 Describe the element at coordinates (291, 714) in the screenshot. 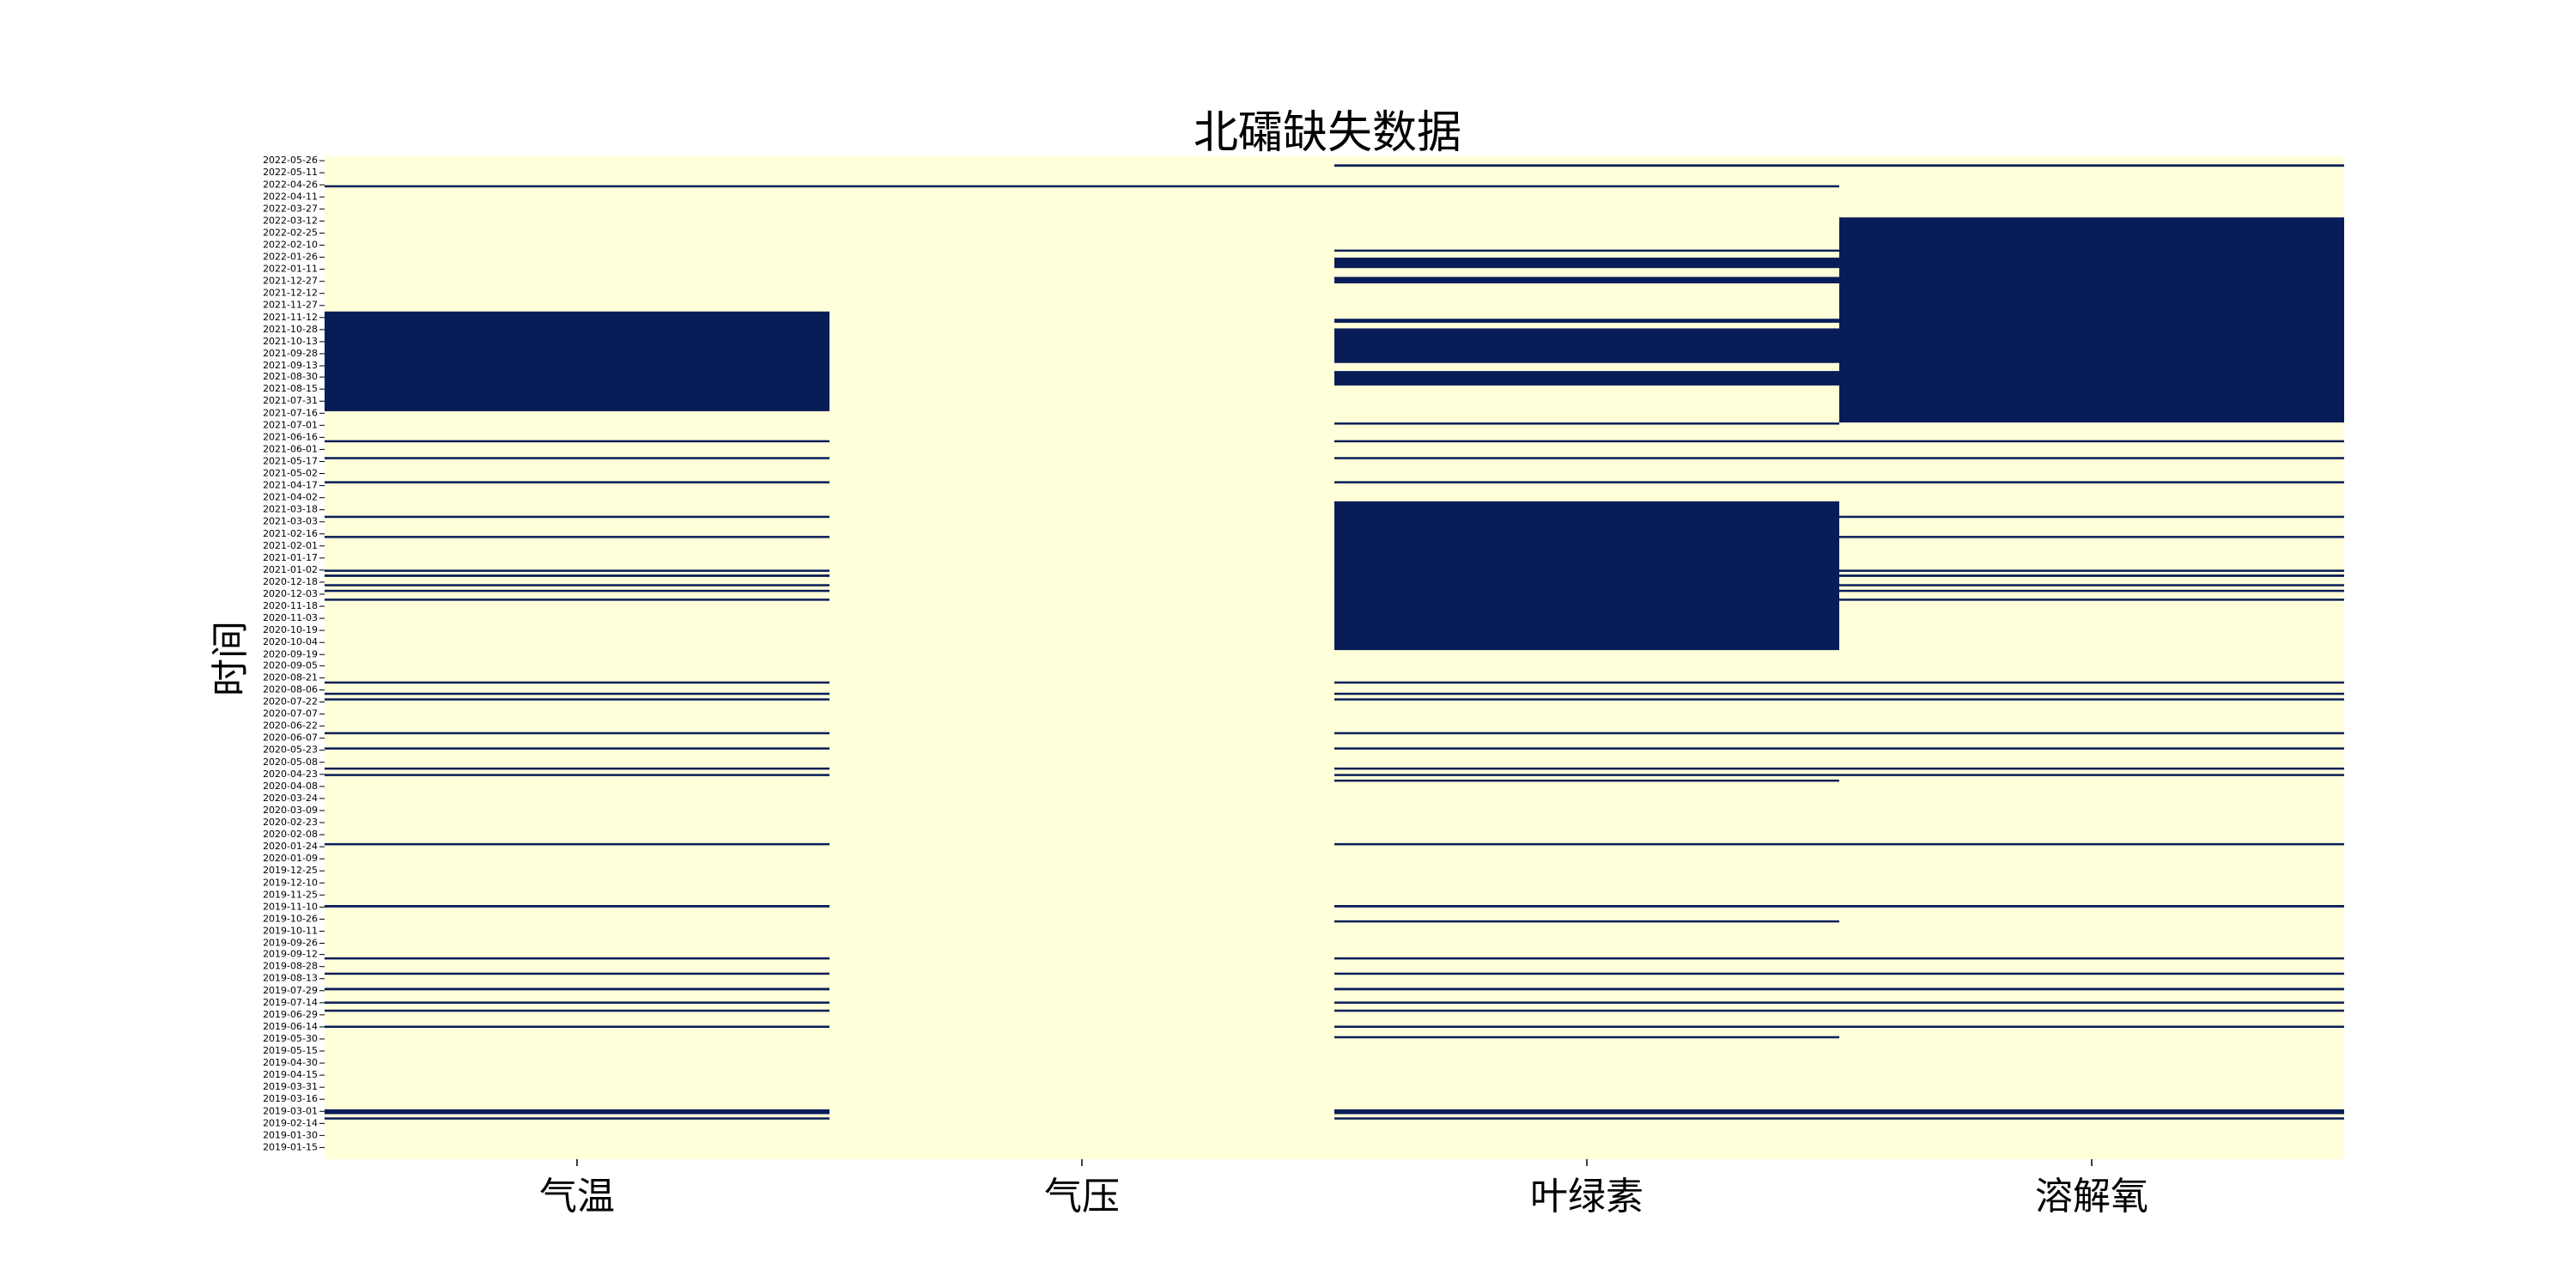

I see `y-tick-label: 2020-07-07` at that location.